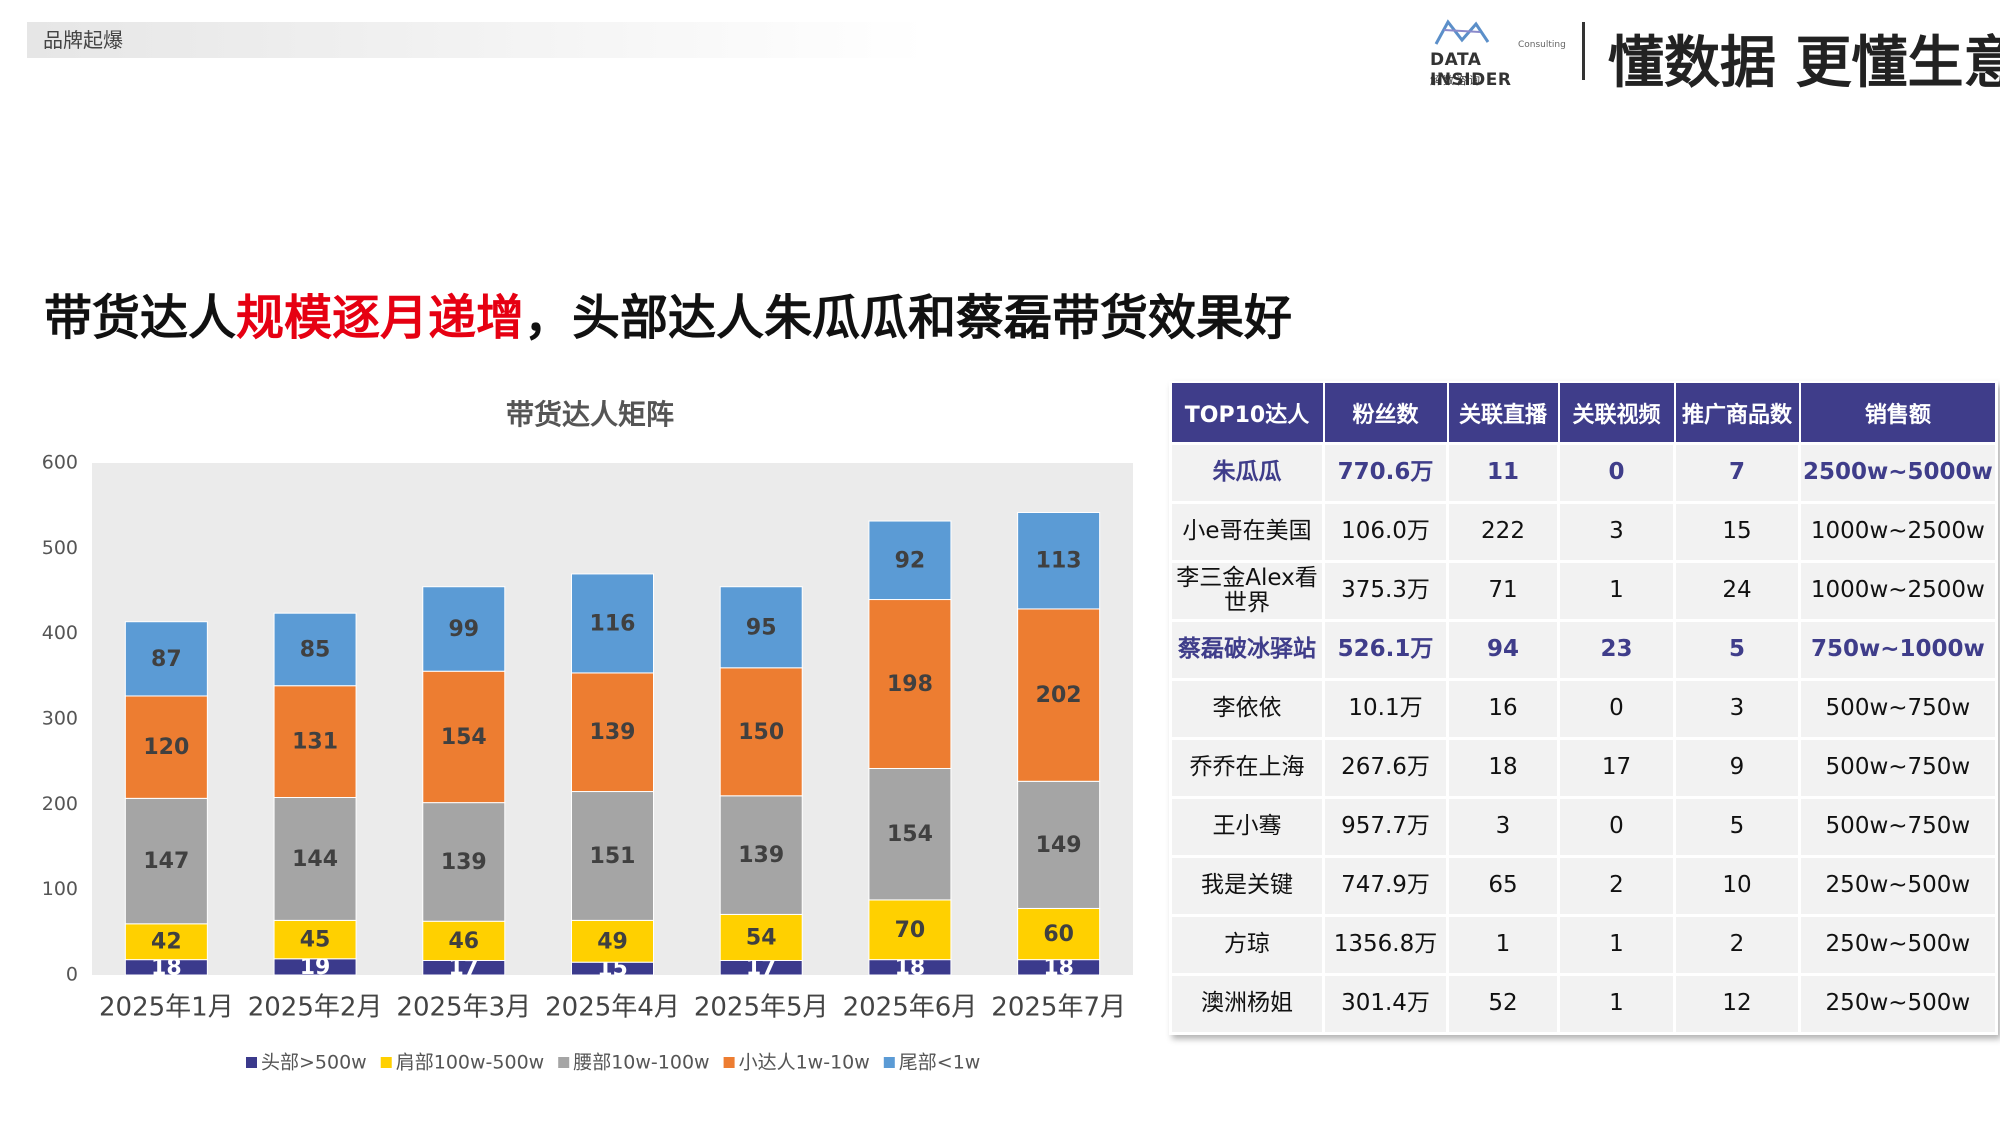 Image resolution: width=2000 pixels, height=1125 pixels. I want to click on table-cell: 3, so click(1503, 827).